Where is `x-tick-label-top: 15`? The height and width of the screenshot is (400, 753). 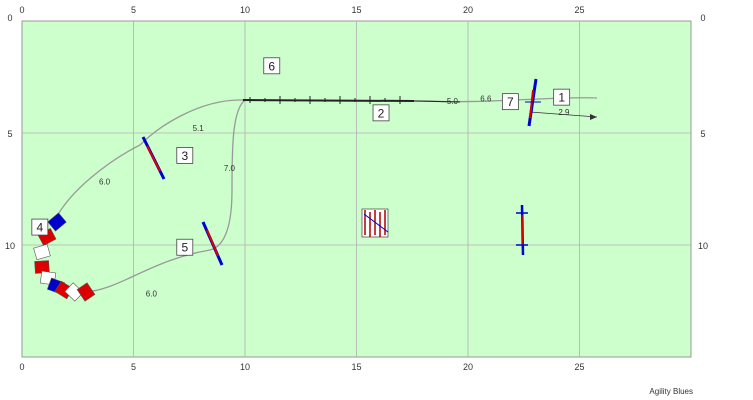 x-tick-label-top: 15 is located at coordinates (356, 10).